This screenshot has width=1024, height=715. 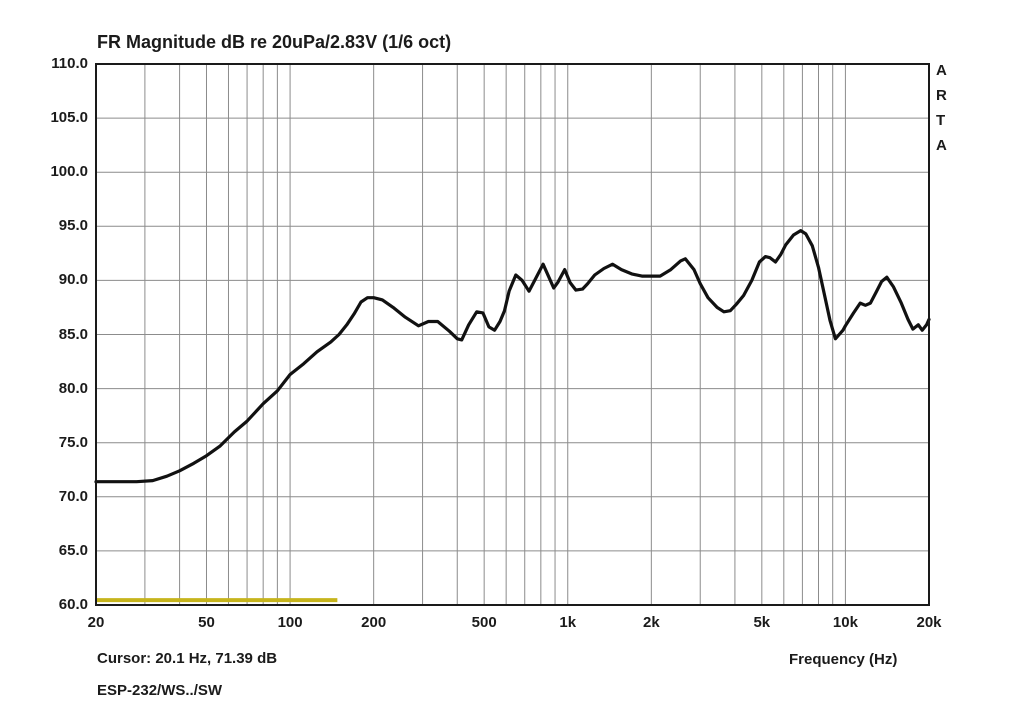 I want to click on x-tick-label: 20, so click(x=96, y=622).